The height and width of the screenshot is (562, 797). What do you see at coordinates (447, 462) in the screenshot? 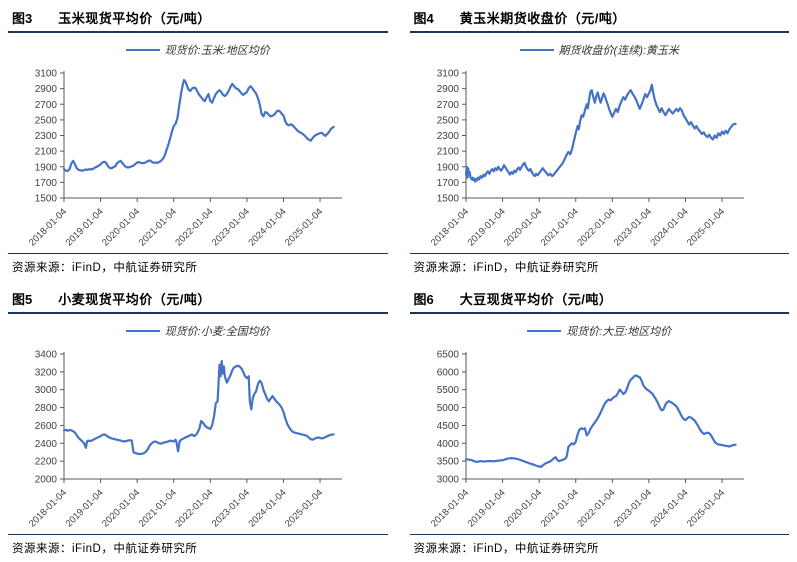
I see `svg-text: 3500` at bounding box center [447, 462].